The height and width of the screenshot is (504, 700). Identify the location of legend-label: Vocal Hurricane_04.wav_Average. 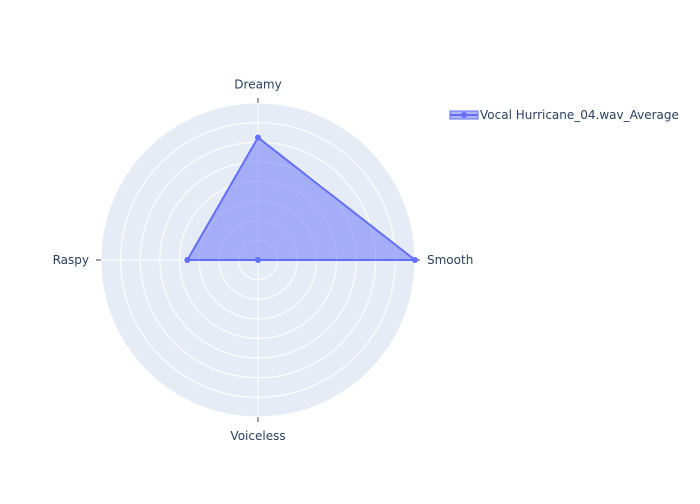
(579, 115).